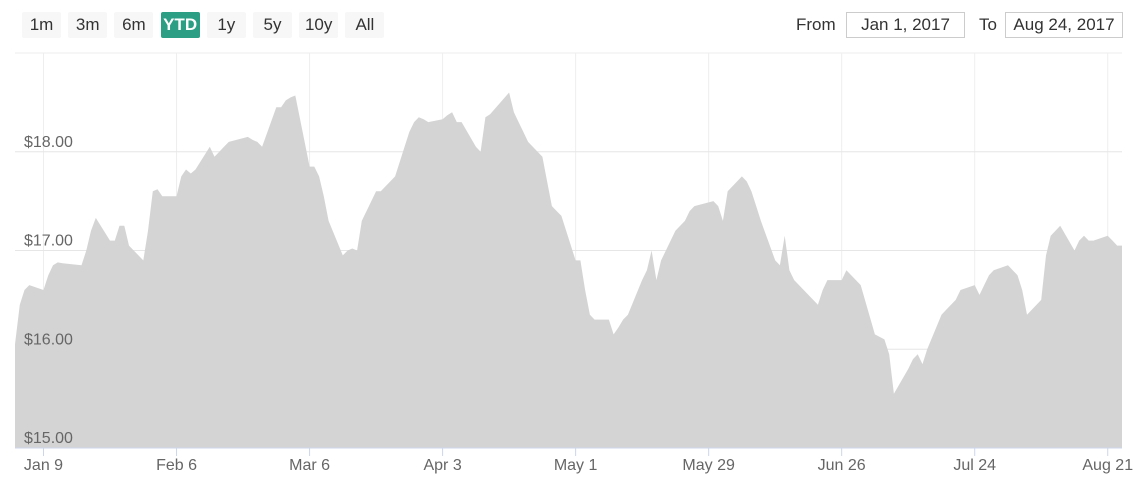  What do you see at coordinates (41, 25) in the screenshot?
I see `range-button: 1m` at bounding box center [41, 25].